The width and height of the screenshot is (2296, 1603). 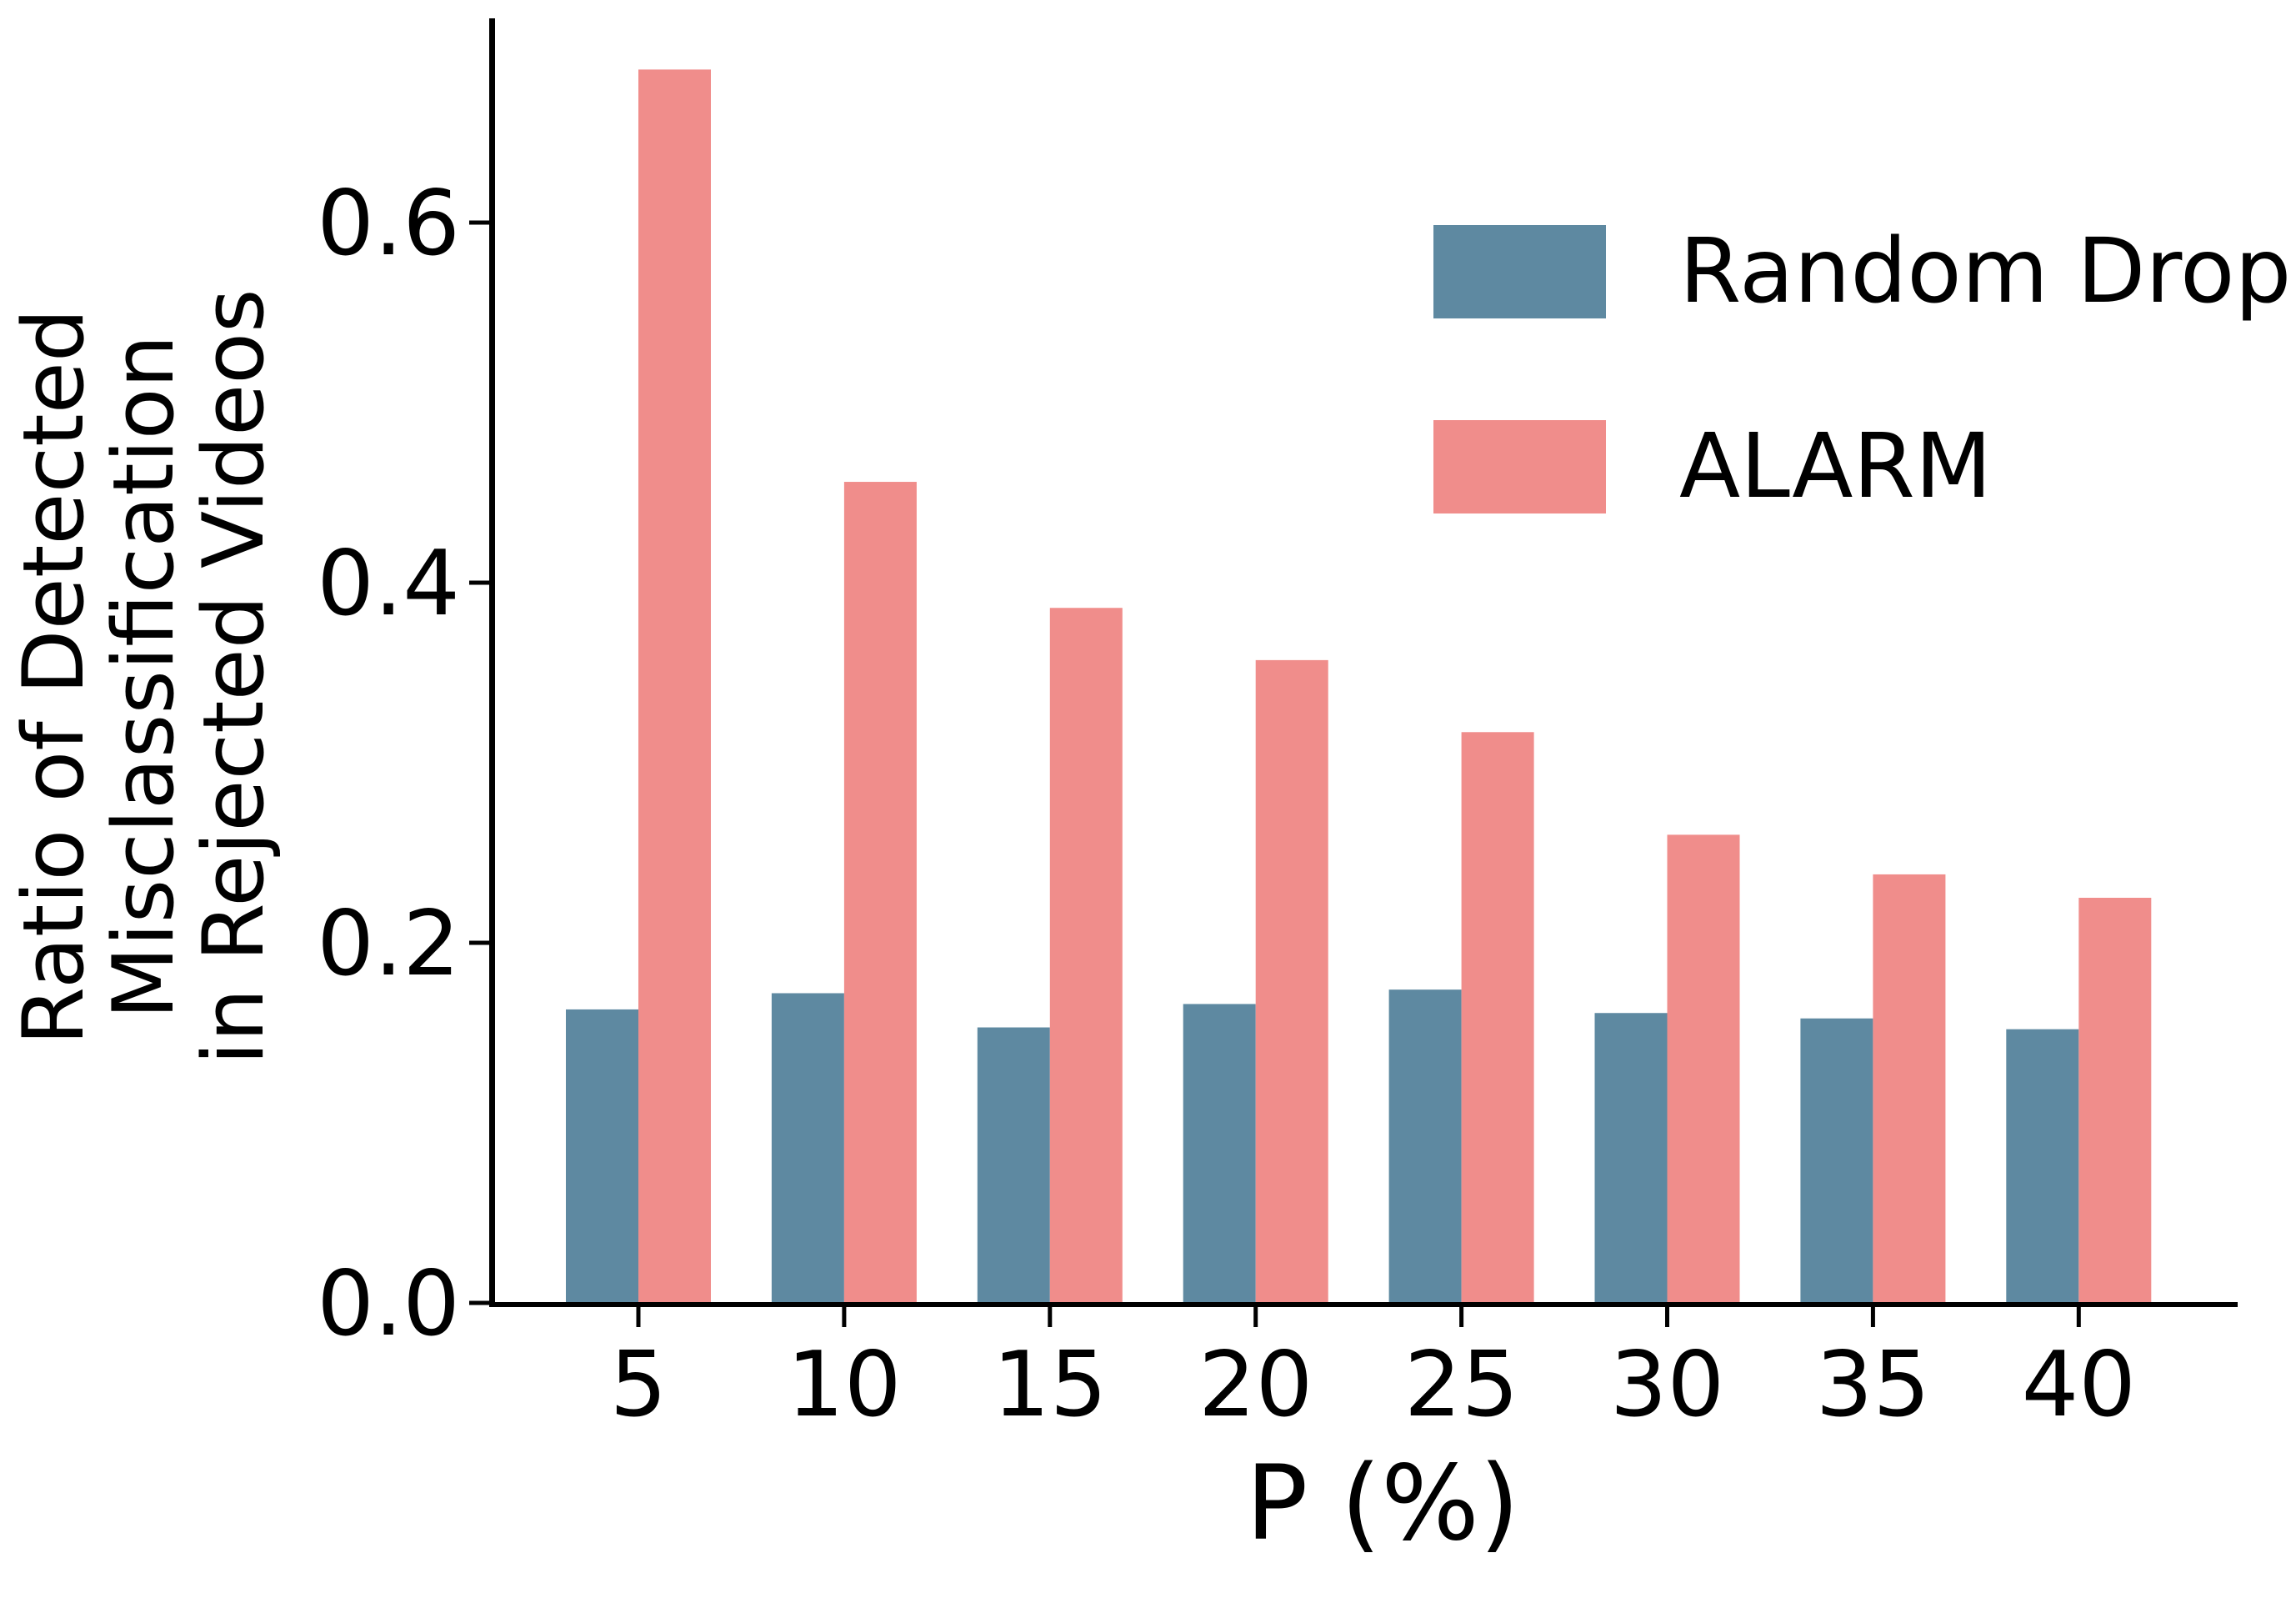 I want to click on bar-alarm-p30, so click(x=1703, y=1068).